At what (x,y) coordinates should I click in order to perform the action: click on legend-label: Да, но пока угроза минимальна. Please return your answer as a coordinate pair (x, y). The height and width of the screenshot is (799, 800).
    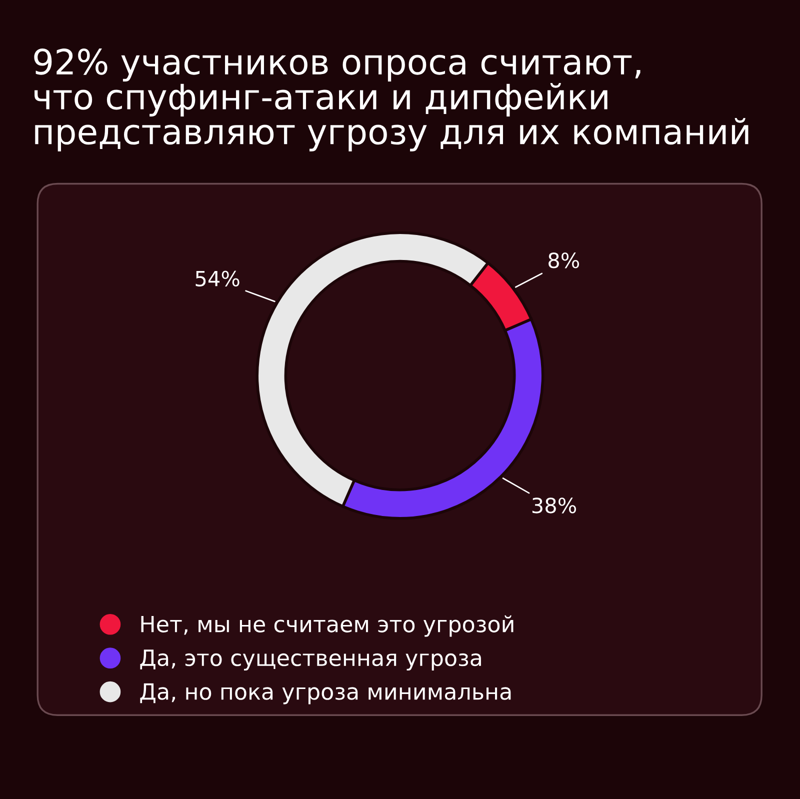
    Looking at the image, I should click on (325, 693).